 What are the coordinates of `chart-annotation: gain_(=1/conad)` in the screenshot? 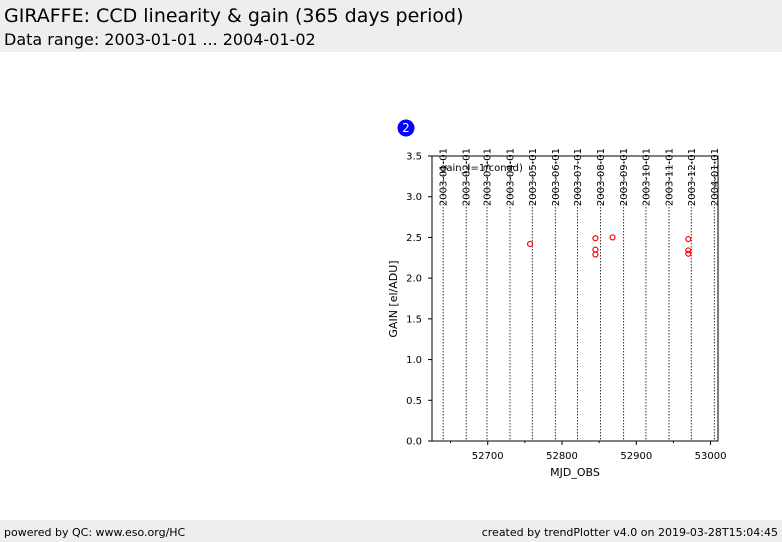 It's located at (481, 168).